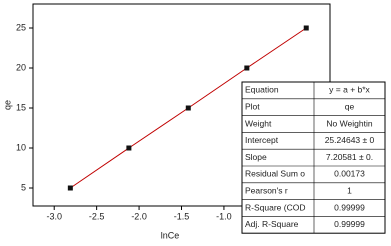 Image resolution: width=391 pixels, height=246 pixels. What do you see at coordinates (224, 216) in the screenshot?
I see `x-tick-label: -1.0` at bounding box center [224, 216].